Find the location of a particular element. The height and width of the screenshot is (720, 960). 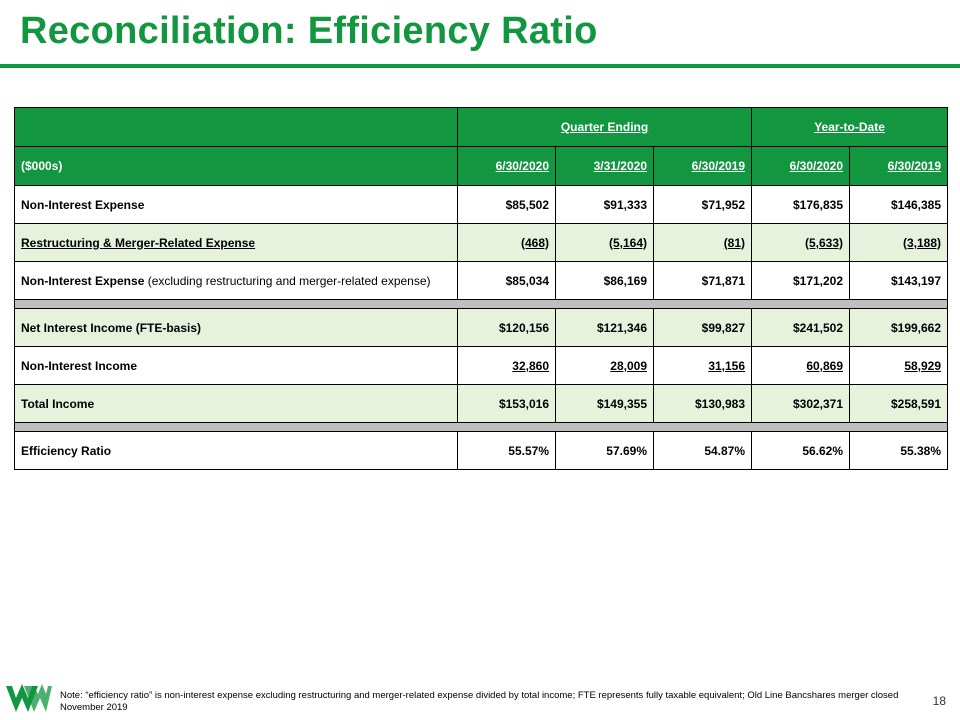

table-cell: $143,197 is located at coordinates (899, 280).